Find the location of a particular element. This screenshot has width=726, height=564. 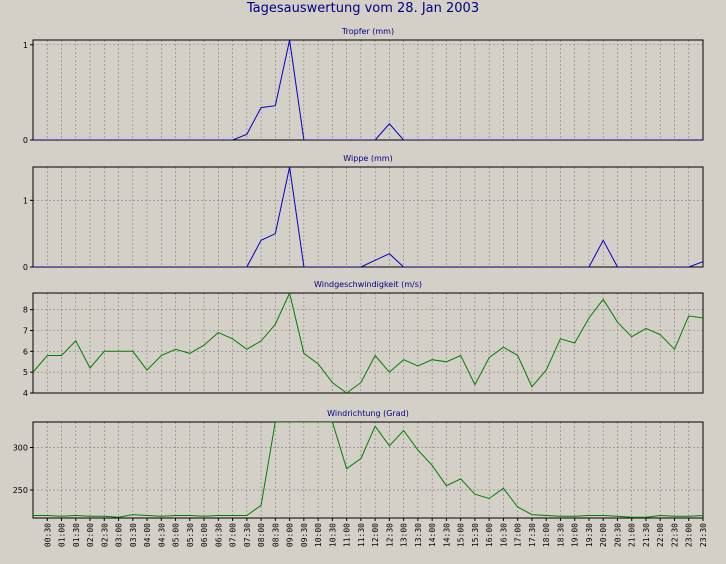

chart4-title: Windrichtung (Grad) is located at coordinates (368, 413).